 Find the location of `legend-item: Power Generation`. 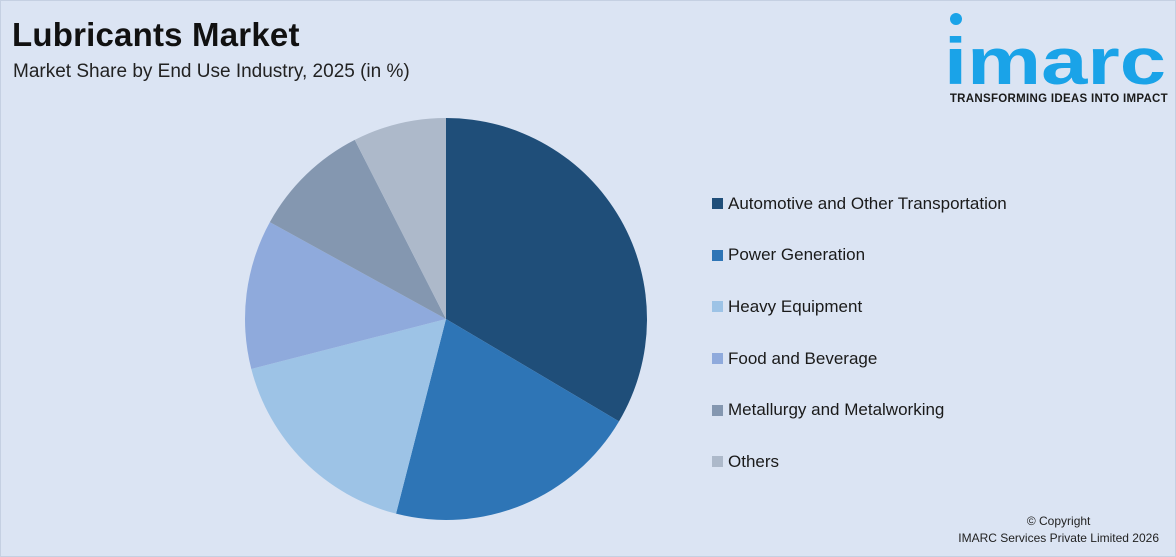

legend-item: Power Generation is located at coordinates (859, 256).